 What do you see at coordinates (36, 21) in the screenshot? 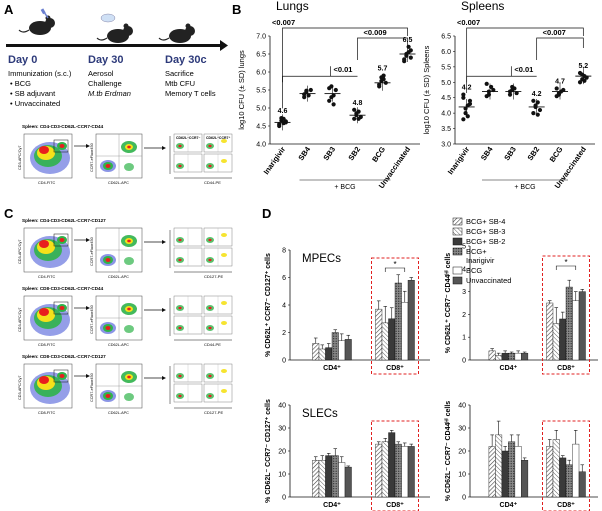
I see `mouse-icon` at bounding box center [36, 21].